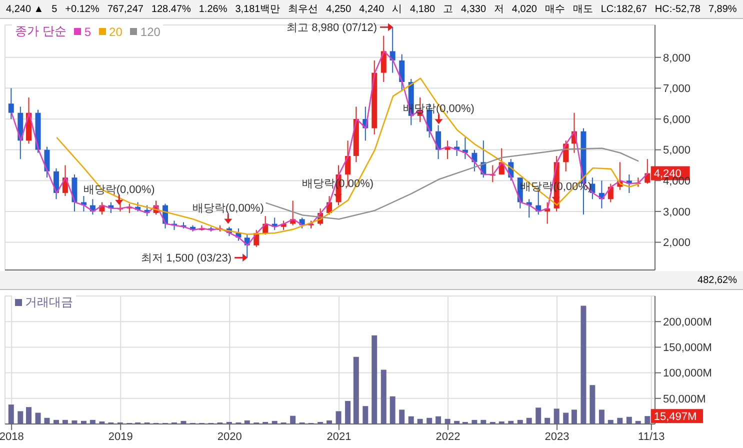 The height and width of the screenshot is (448, 743). What do you see at coordinates (149, 32) in the screenshot?
I see `legend-label: 120` at bounding box center [149, 32].